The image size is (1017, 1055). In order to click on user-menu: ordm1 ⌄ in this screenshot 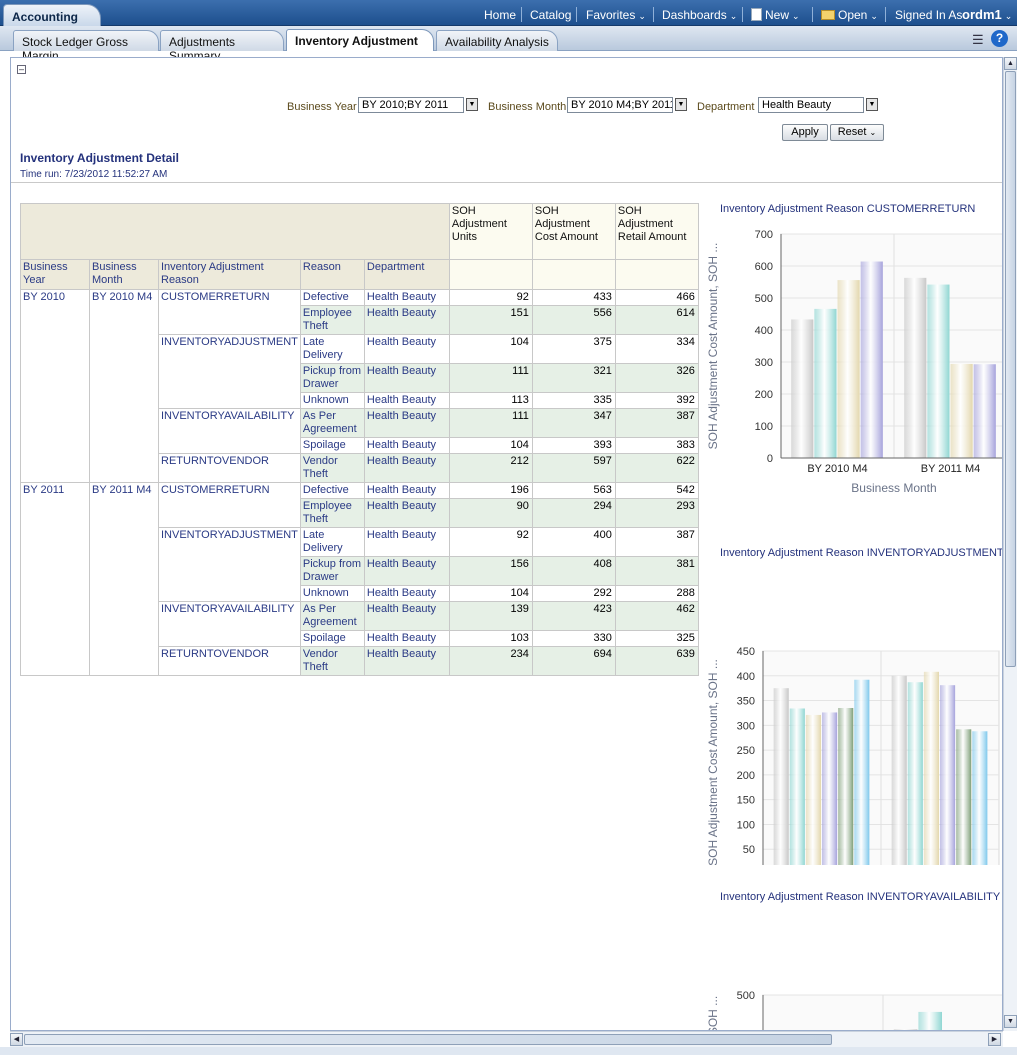, I will do `click(987, 13)`.